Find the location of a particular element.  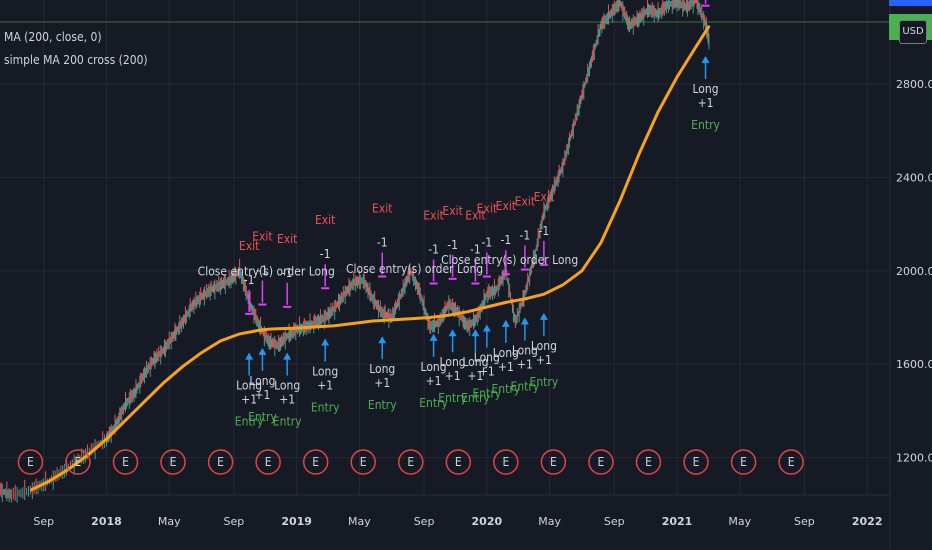

x-tick-label: 2018 is located at coordinates (106, 521).